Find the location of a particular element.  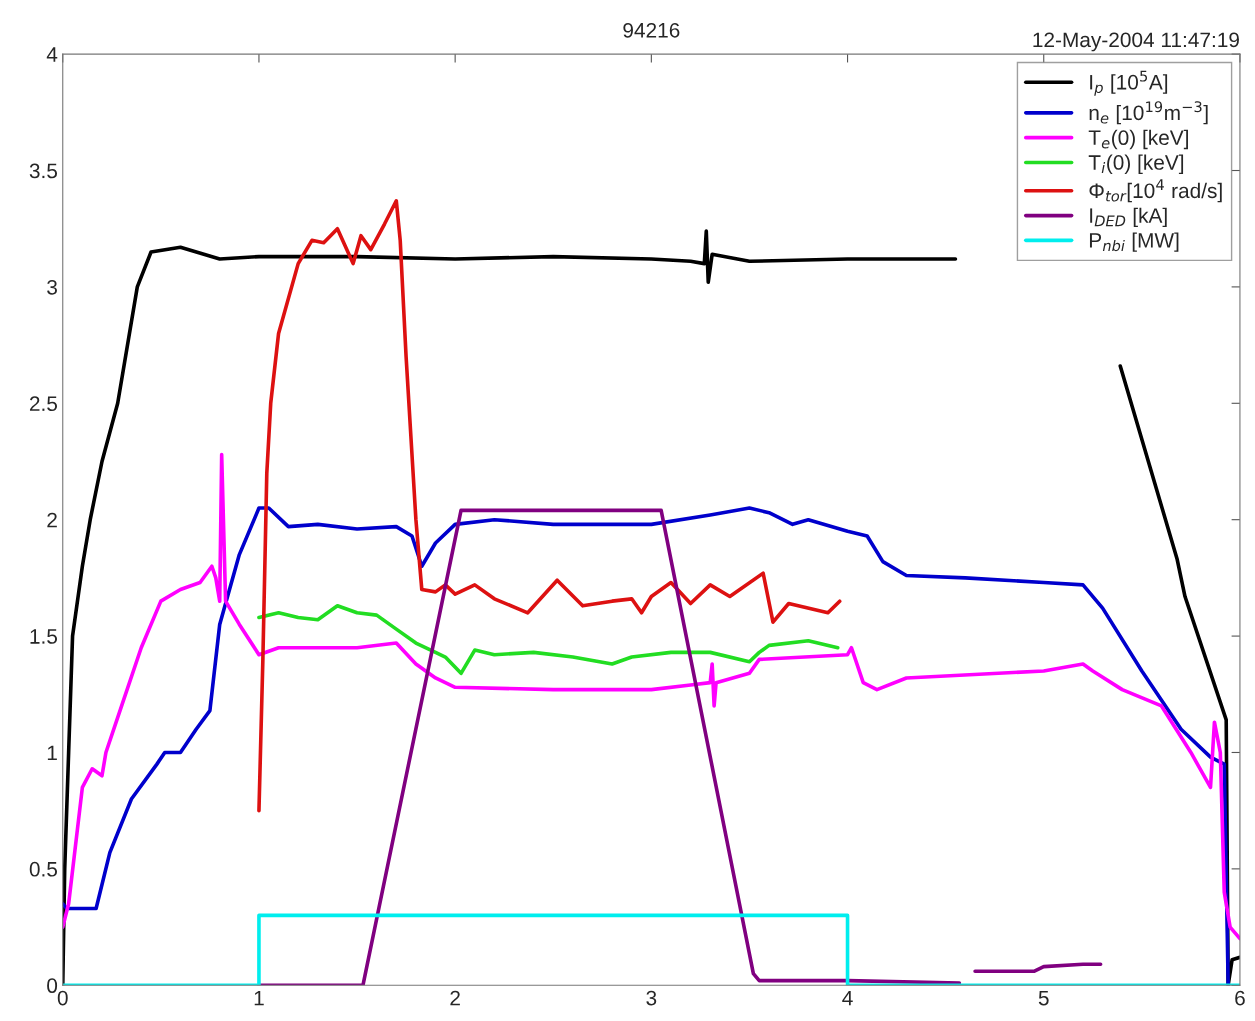

legend-label: T$_{e}$(0) [keV] is located at coordinates (1138, 139).